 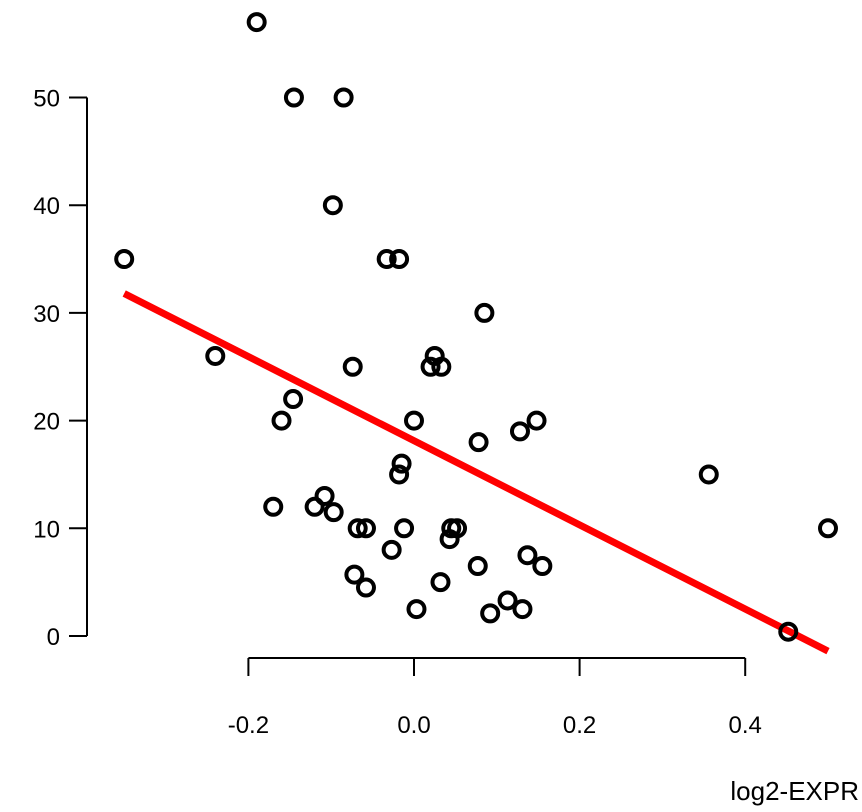 I want to click on y-tick-label: 50, so click(x=46, y=99).